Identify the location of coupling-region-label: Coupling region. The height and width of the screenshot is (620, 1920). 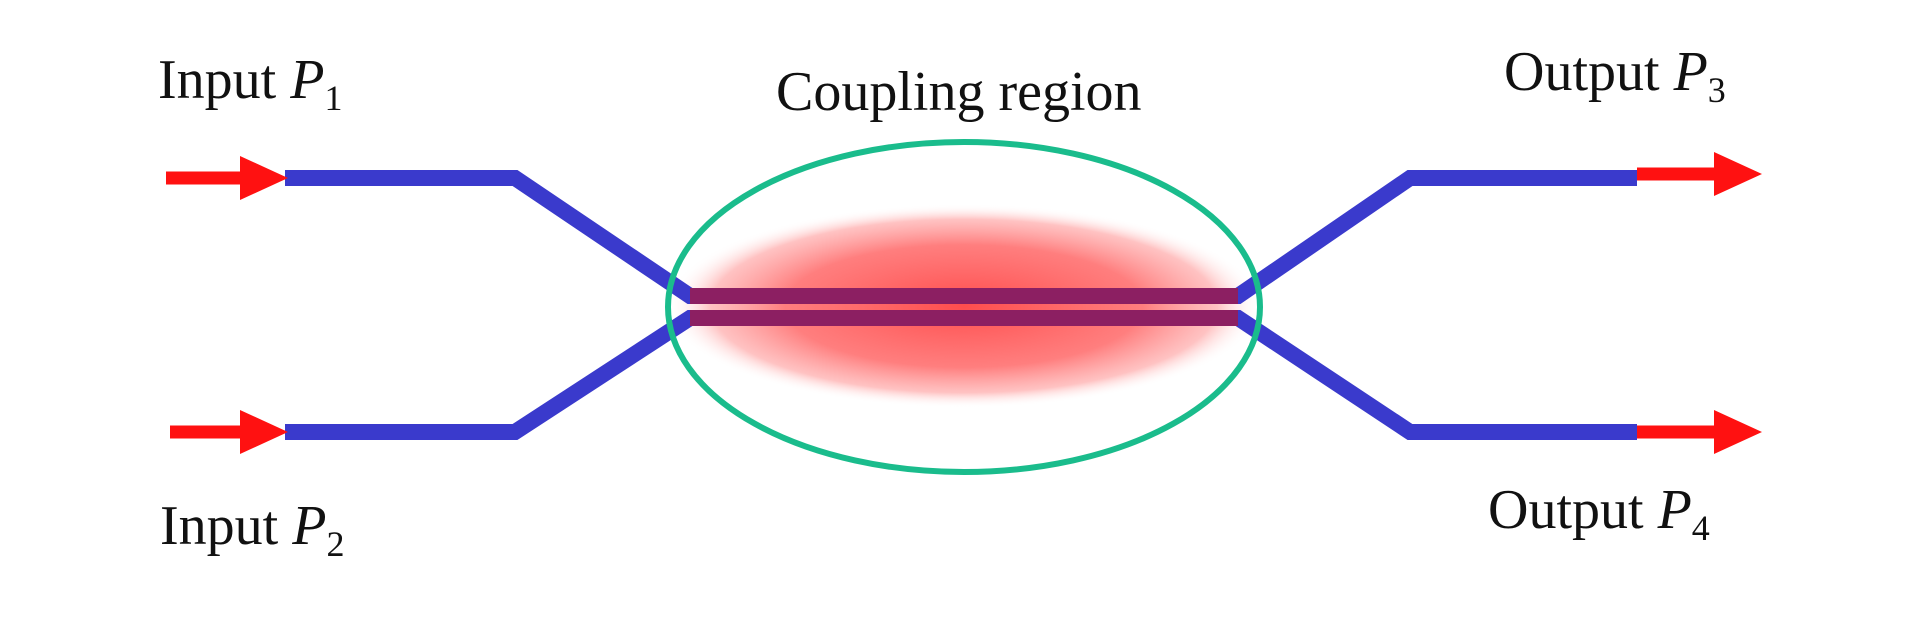
(959, 92).